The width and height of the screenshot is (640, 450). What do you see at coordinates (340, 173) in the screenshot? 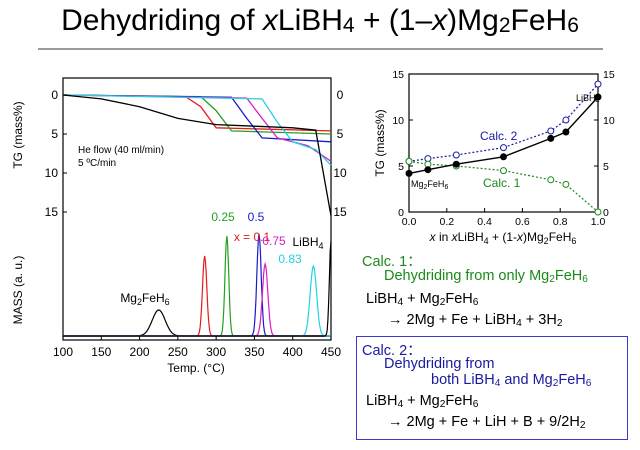
I see `tg-right-ytick-label: 10` at bounding box center [340, 173].